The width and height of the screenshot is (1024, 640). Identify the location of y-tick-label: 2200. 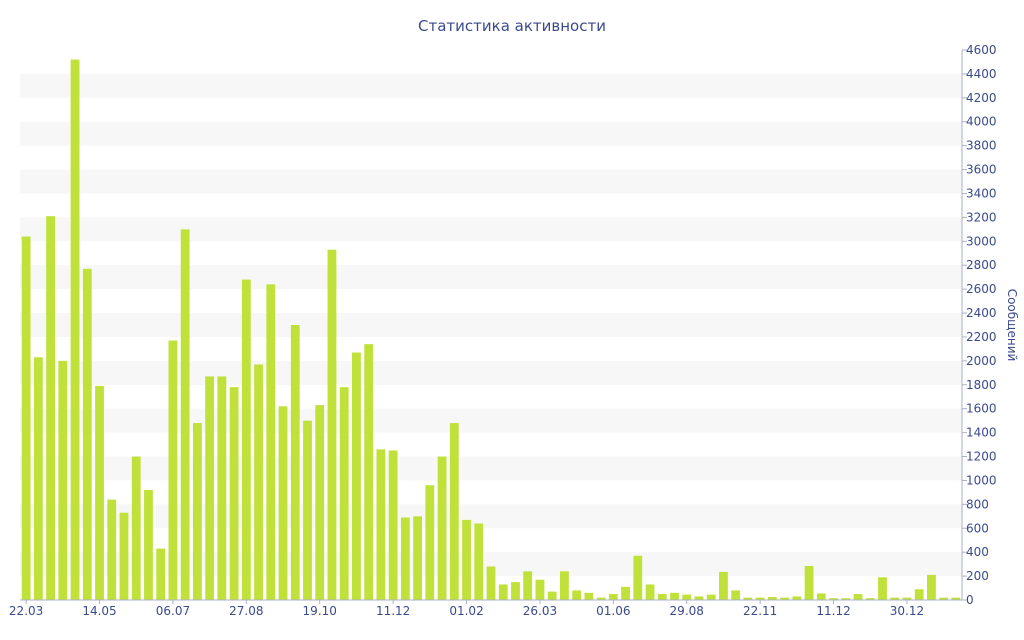
(981, 337).